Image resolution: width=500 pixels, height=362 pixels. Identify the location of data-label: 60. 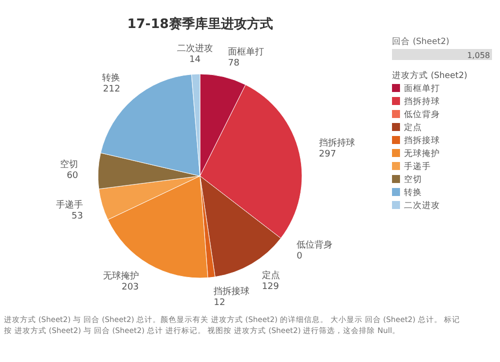
(72, 175).